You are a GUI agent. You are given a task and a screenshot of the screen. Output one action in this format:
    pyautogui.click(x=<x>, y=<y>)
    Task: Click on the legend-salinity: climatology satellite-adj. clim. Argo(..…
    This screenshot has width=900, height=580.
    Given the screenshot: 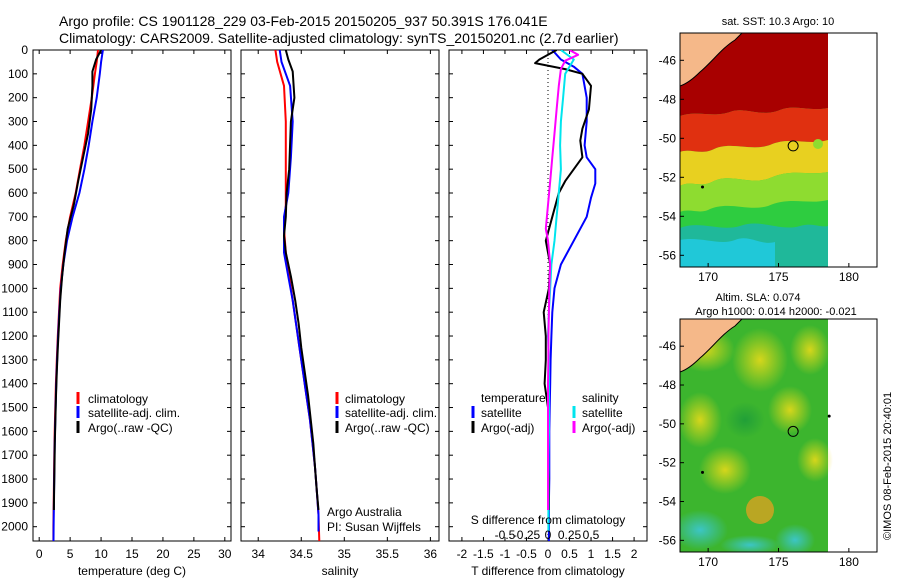 What is the action you would take?
    pyautogui.click(x=386, y=413)
    